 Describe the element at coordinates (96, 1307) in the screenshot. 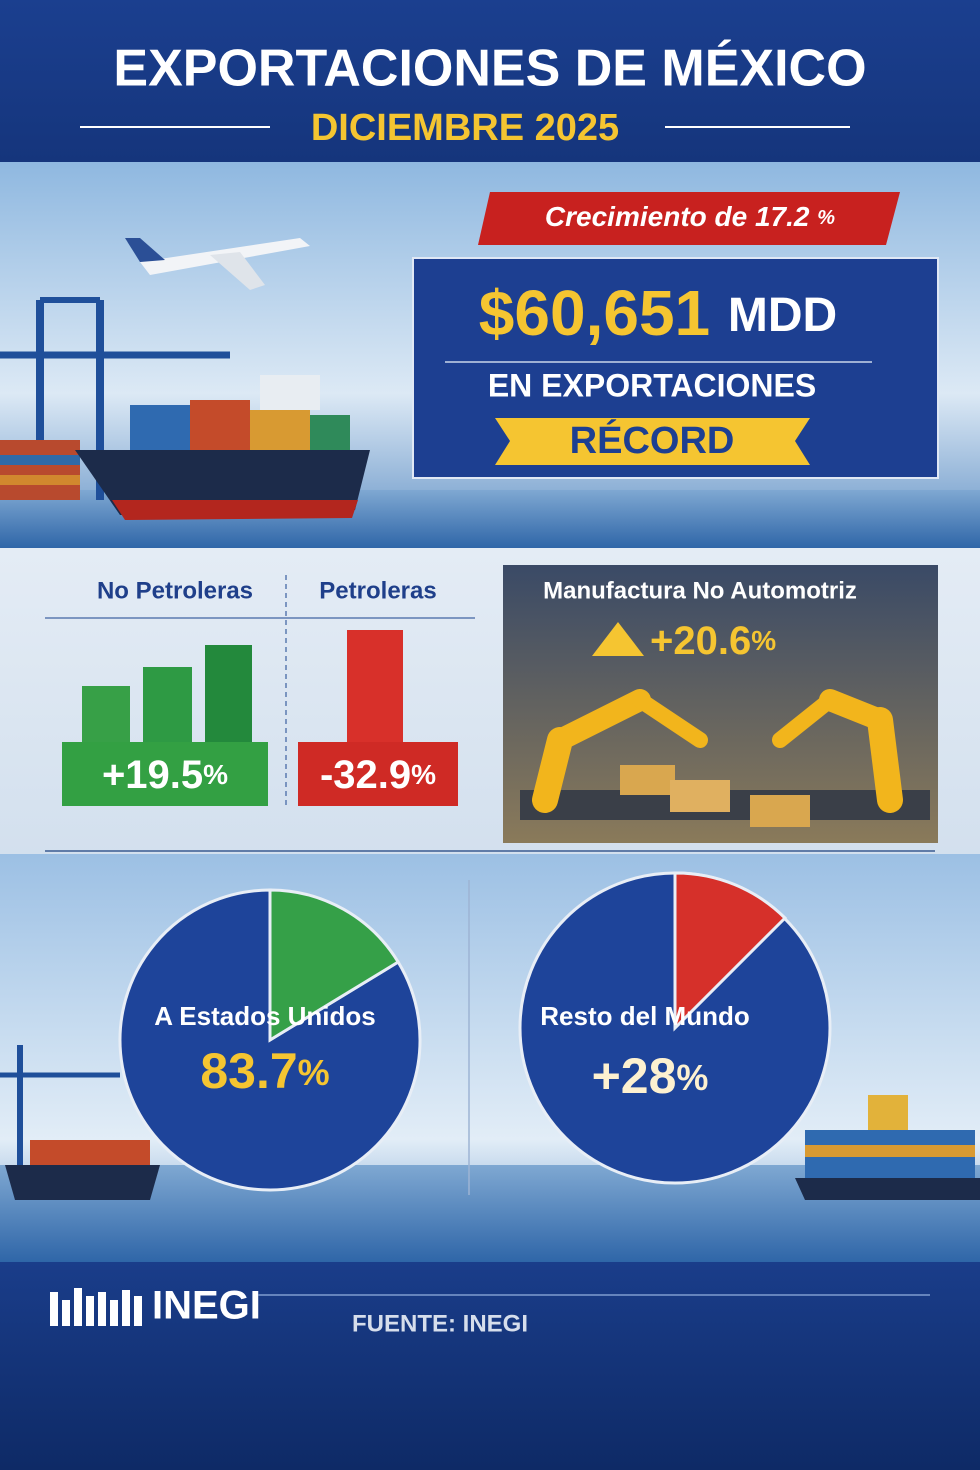

I see `logo-mark` at that location.